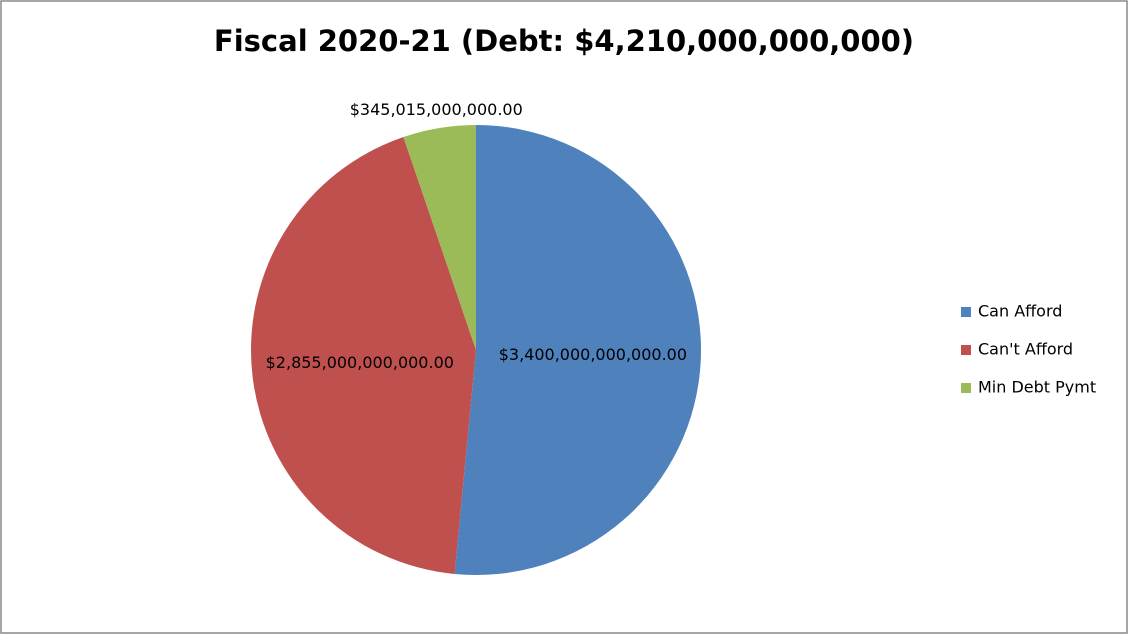 This screenshot has height=635, width=1129. What do you see at coordinates (1020, 311) in the screenshot?
I see `legend-label: Can Afford` at bounding box center [1020, 311].